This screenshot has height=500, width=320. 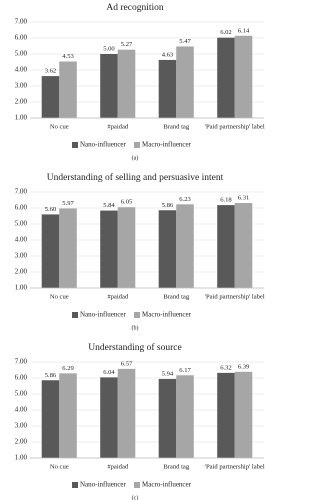 What do you see at coordinates (127, 202) in the screenshot?
I see `data-label: 6.05` at bounding box center [127, 202].